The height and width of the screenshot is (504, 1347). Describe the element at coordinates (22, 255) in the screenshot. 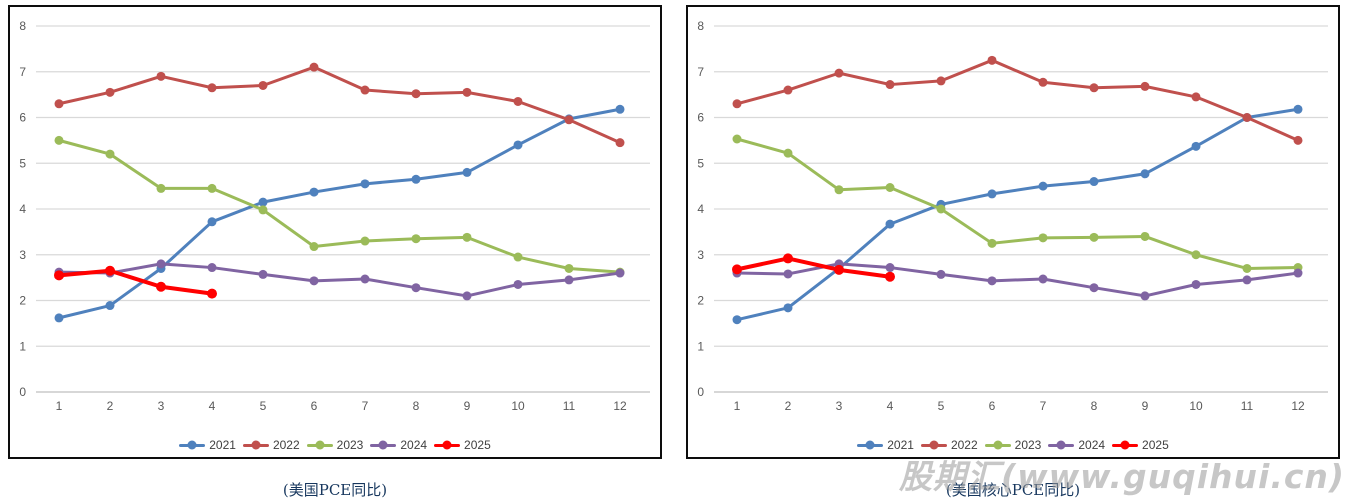

I see `y-tick-label: 3` at that location.